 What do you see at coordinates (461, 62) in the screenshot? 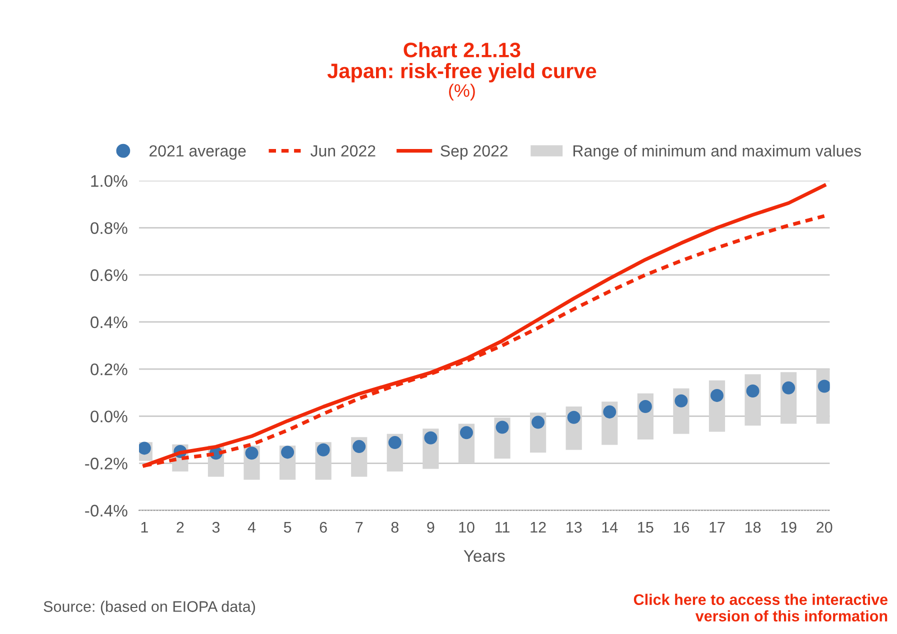
I see `chart-title: Chart 2.1.13 Japan: risk-free yield curve` at bounding box center [461, 62].